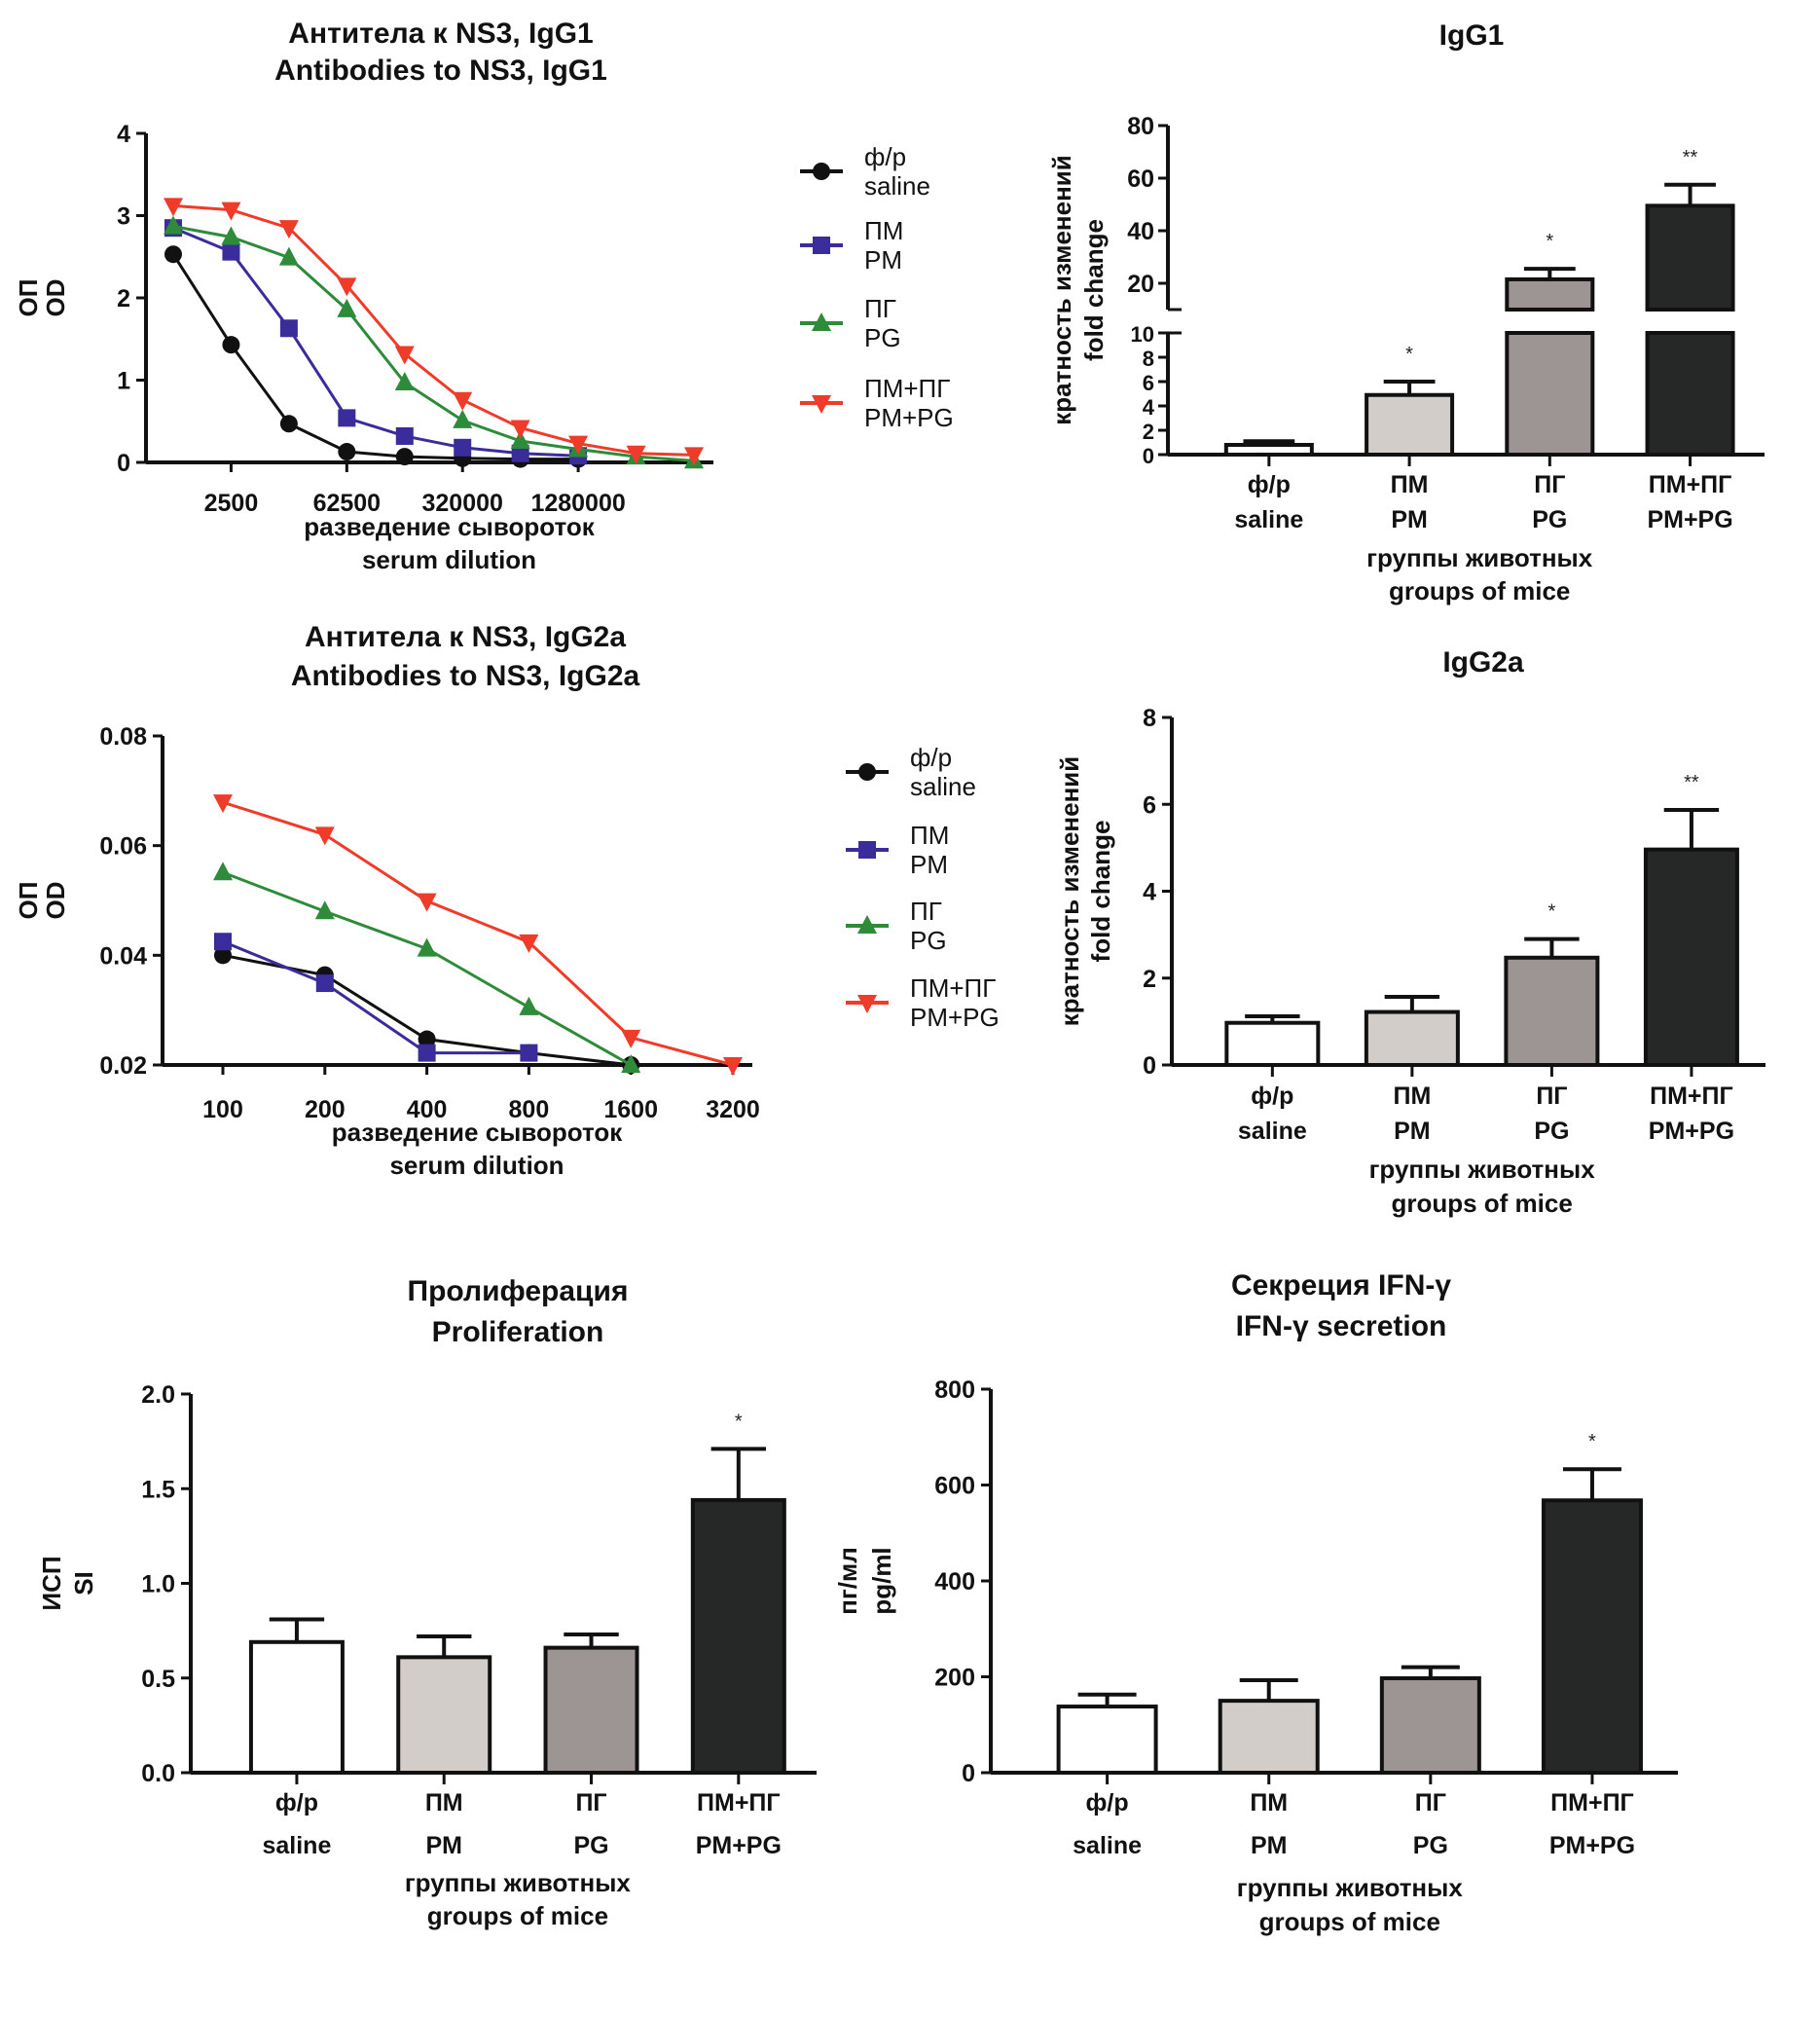 The height and width of the screenshot is (2018, 1820). I want to click on y-tick-label: 2.0, so click(158, 1395).